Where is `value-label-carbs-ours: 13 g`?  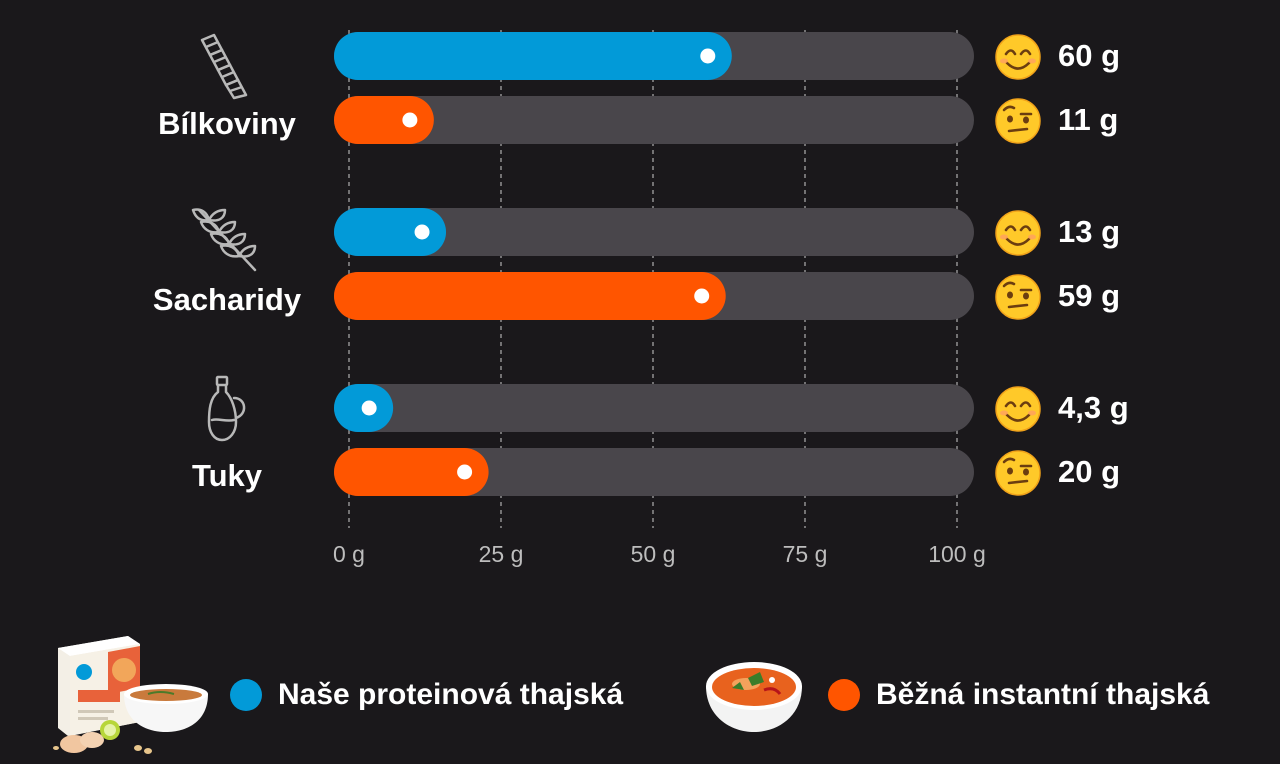
value-label-carbs-ours: 13 g is located at coordinates (1089, 231).